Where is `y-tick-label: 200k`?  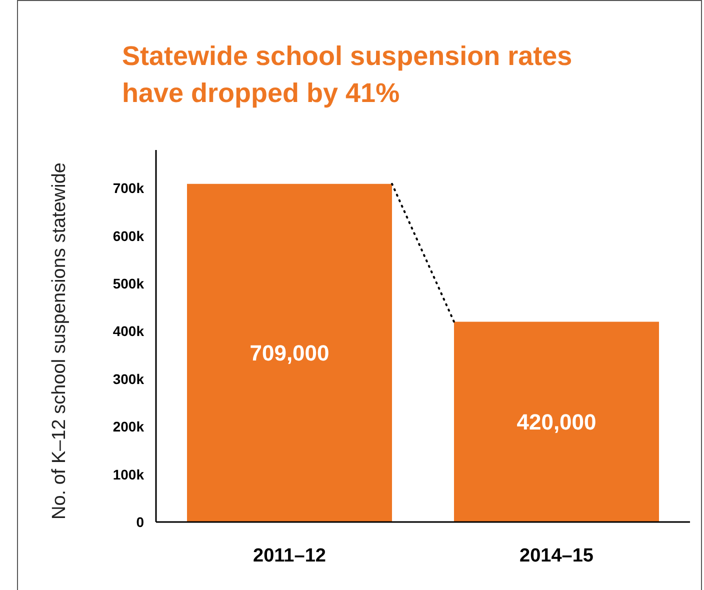 y-tick-label: 200k is located at coordinates (128, 426).